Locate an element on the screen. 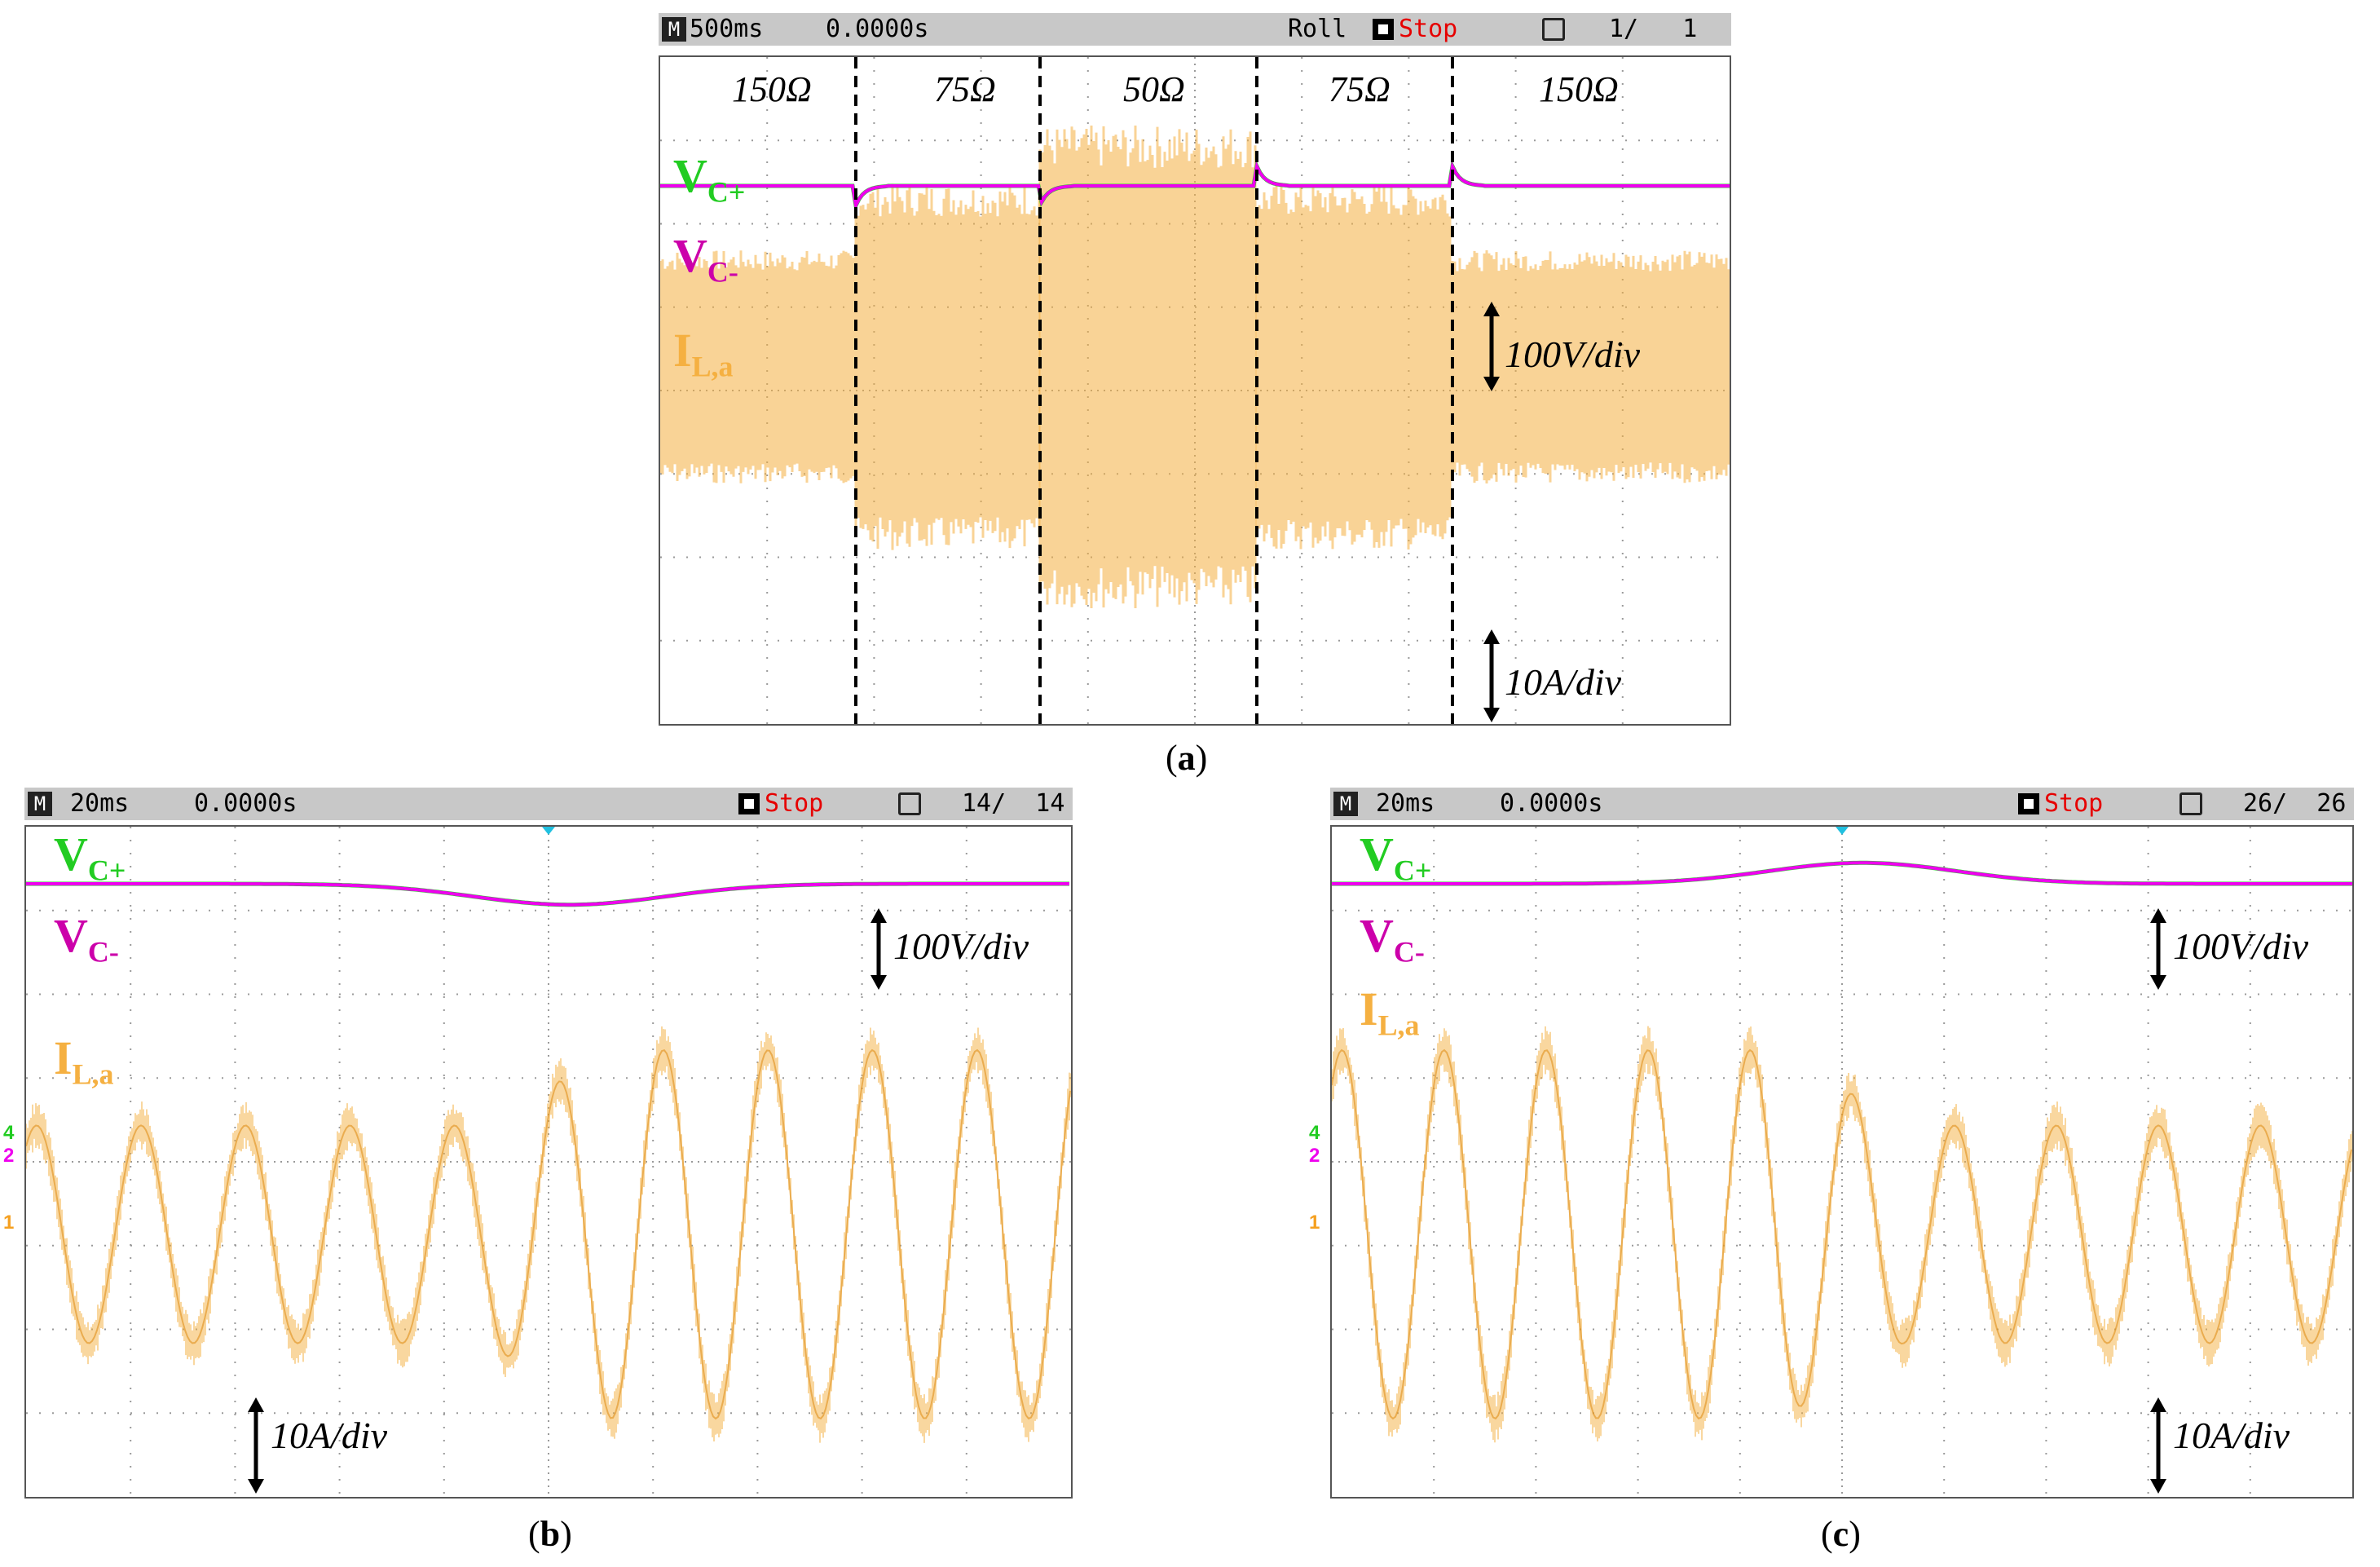 The image size is (2380, 1567). scope-c-header: M 20ms 0.0000s Stop 26/ 26 is located at coordinates (1842, 804).